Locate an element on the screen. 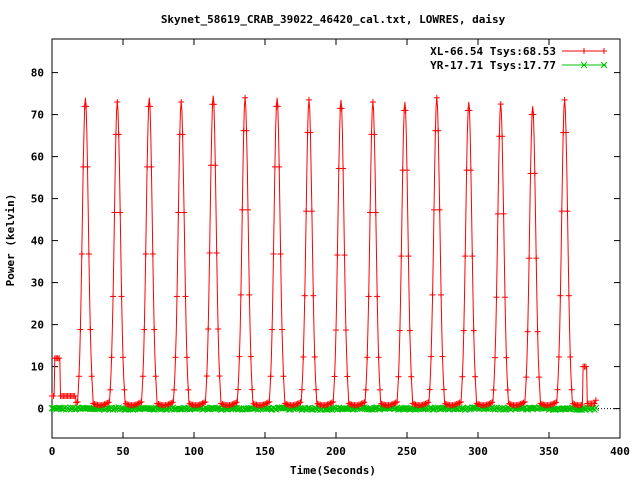 Image resolution: width=640 pixels, height=480 pixels. legend-entry-label: XL-66.54 Tsys:68.53 is located at coordinates (493, 51).